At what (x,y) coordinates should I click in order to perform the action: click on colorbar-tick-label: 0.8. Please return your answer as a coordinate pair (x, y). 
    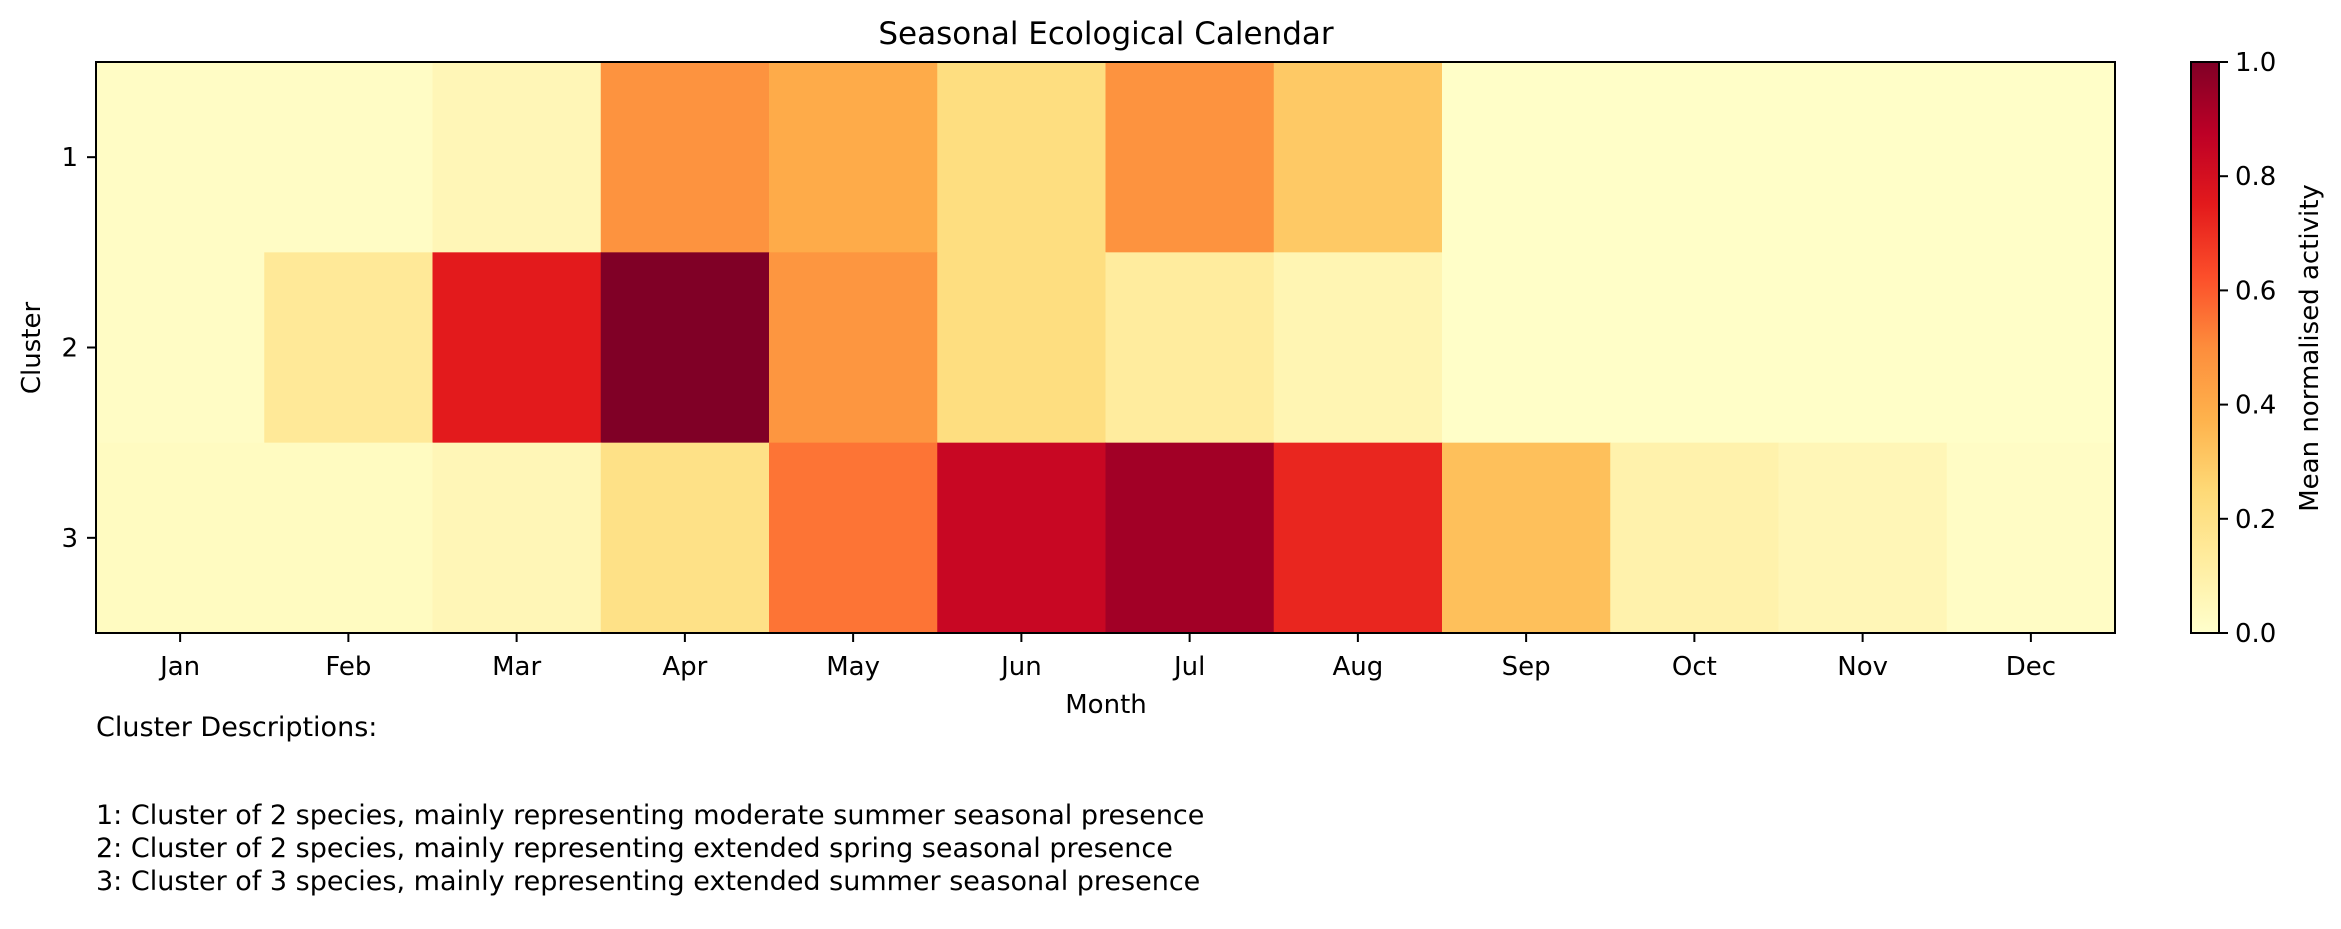
    Looking at the image, I should click on (2255, 177).